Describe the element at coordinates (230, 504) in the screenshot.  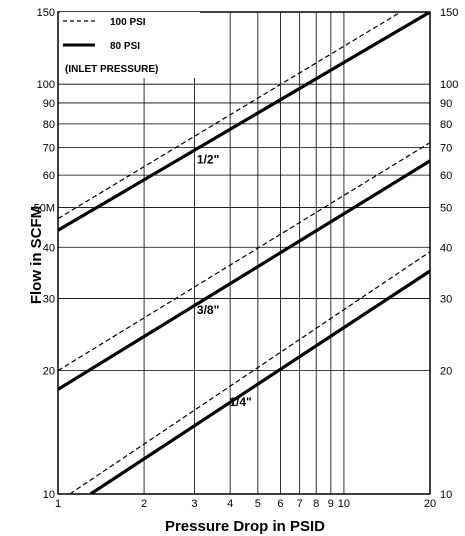
I see `x-tick-label: 4` at that location.